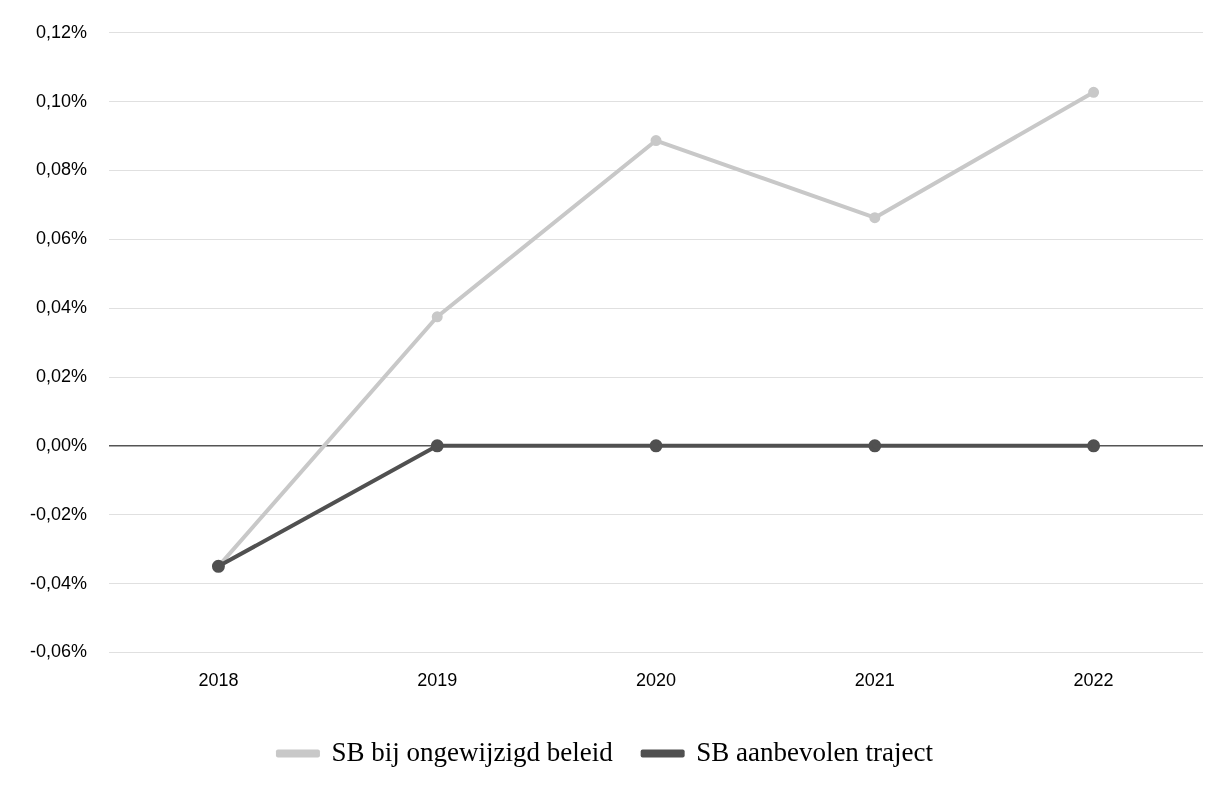 This screenshot has width=1213, height=787. I want to click on x-tick-label: 2018, so click(218, 680).